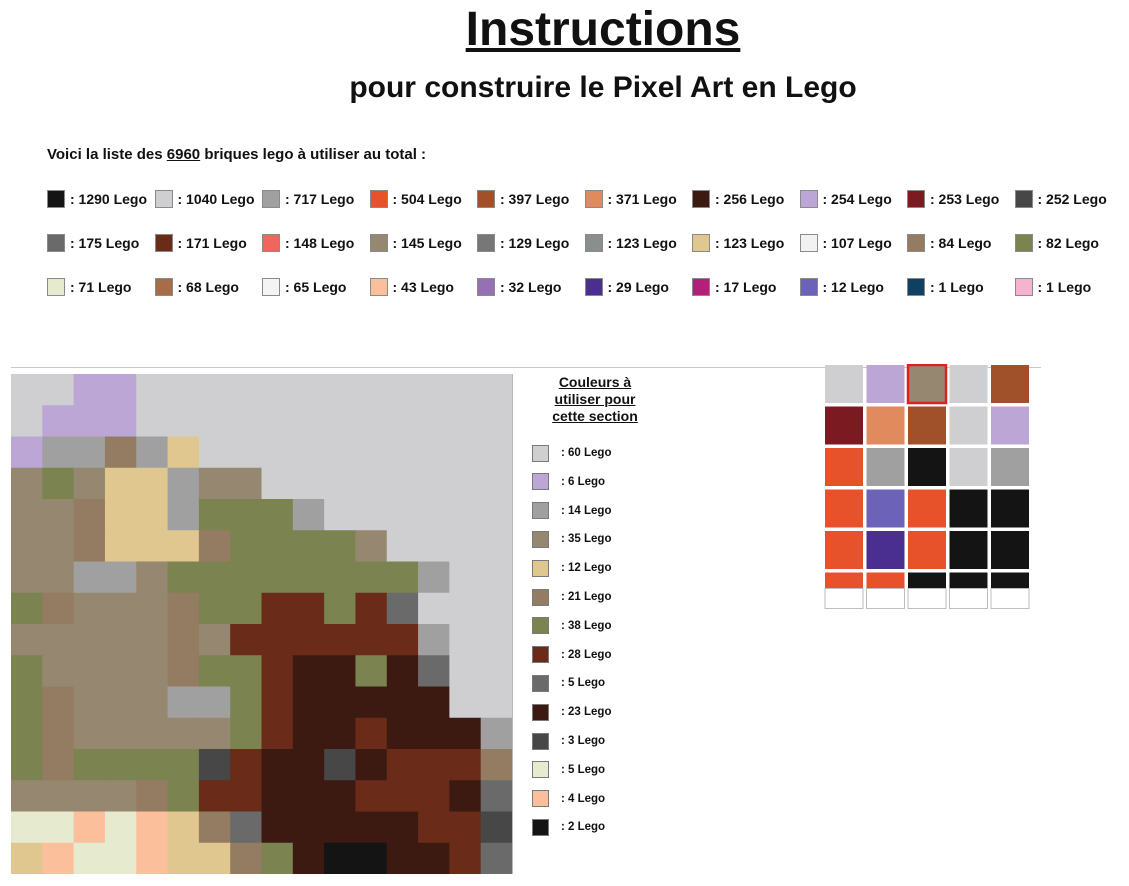 The image size is (1129, 886). What do you see at coordinates (204, 199) in the screenshot?
I see `brick-color-item: : 1040 Lego` at bounding box center [204, 199].